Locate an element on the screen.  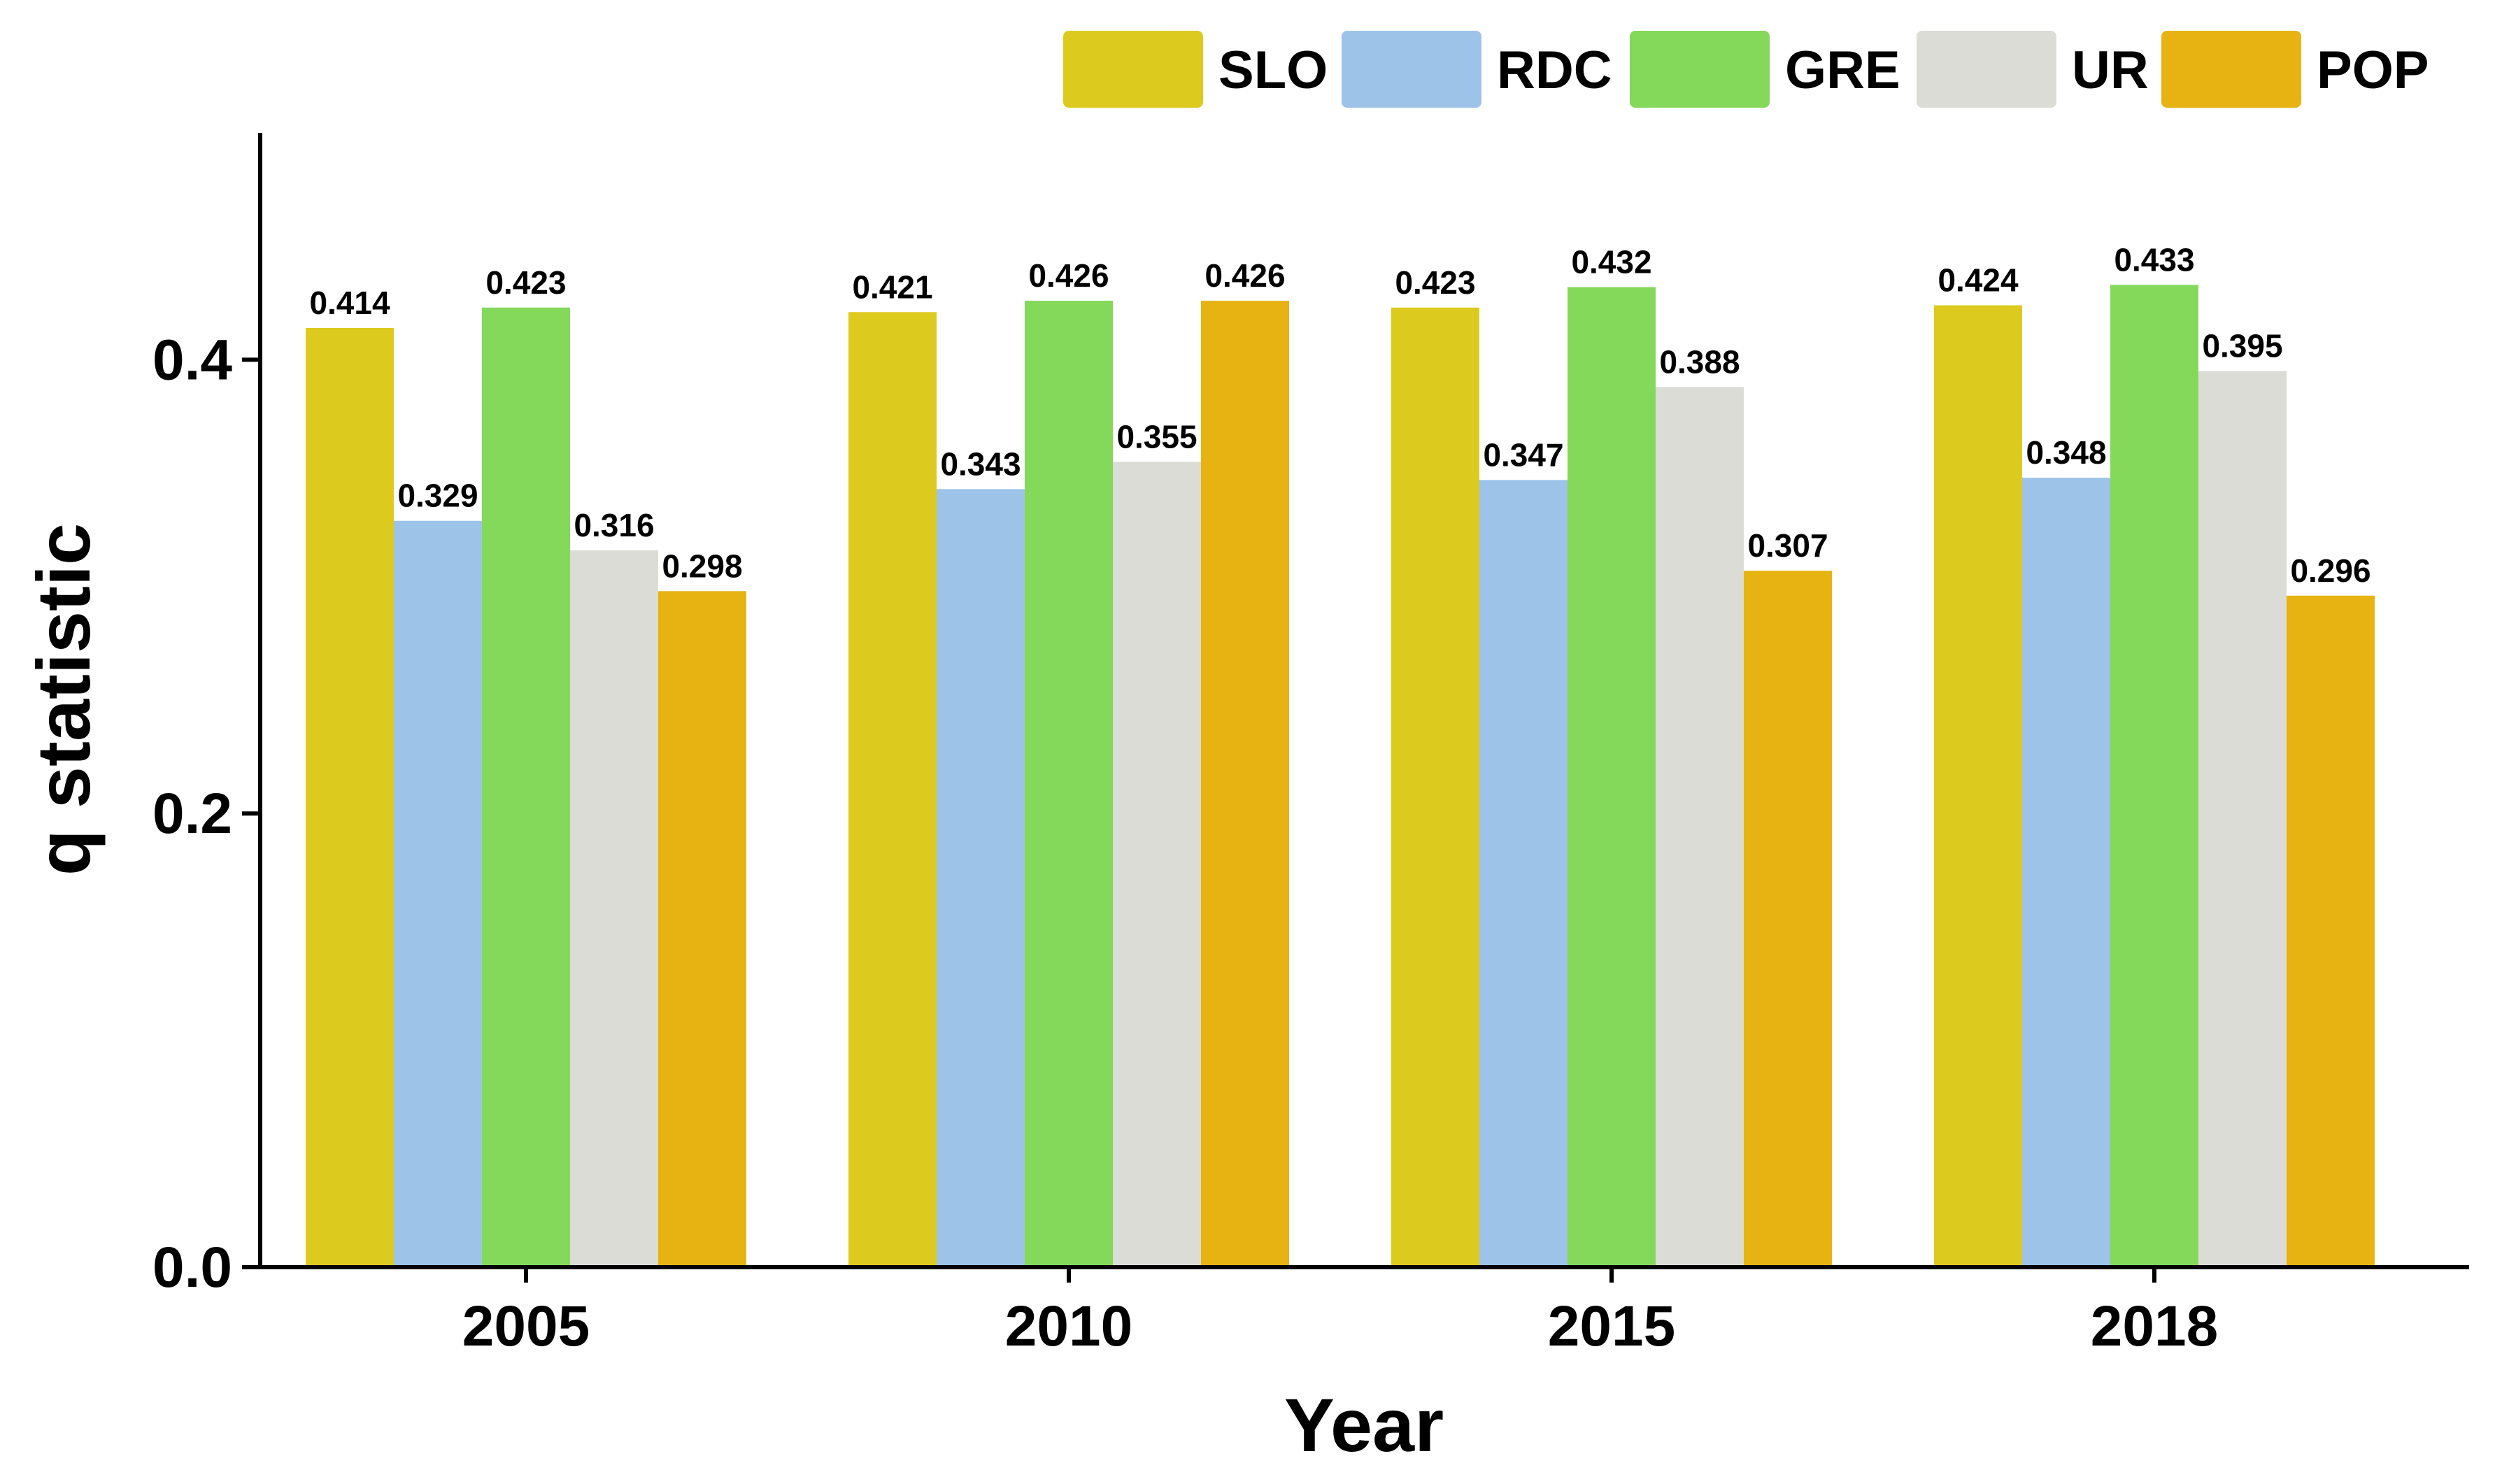
data-label-gre-2018: 0.433 is located at coordinates (2154, 259).